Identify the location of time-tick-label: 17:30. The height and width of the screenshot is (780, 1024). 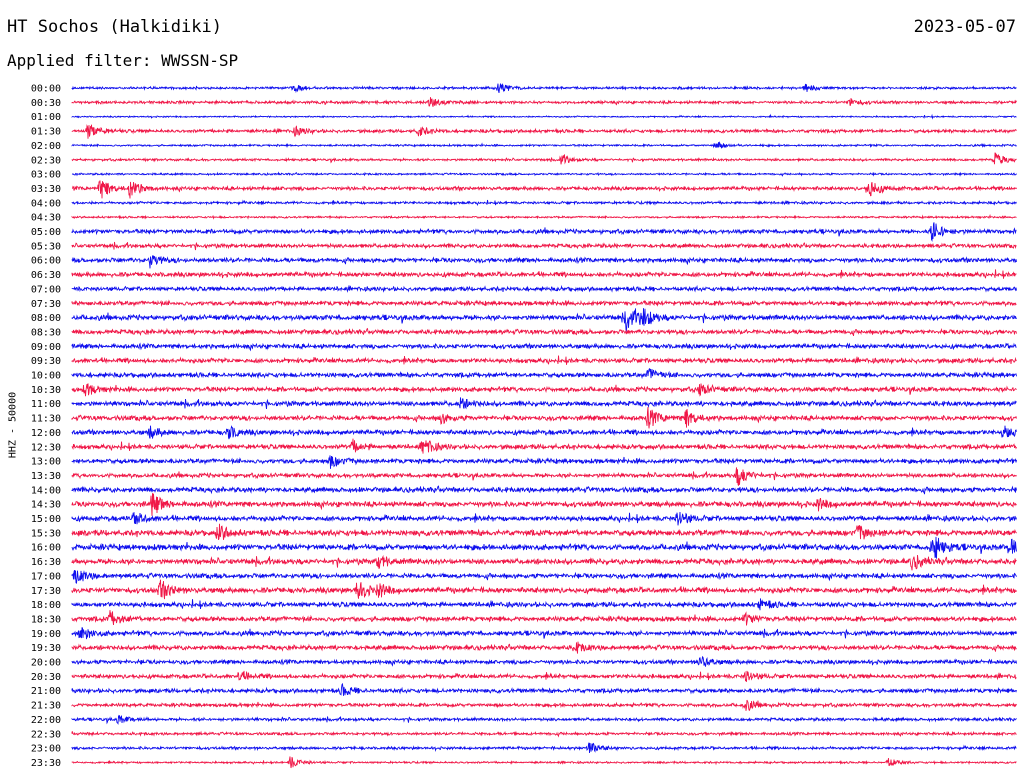
(46, 591).